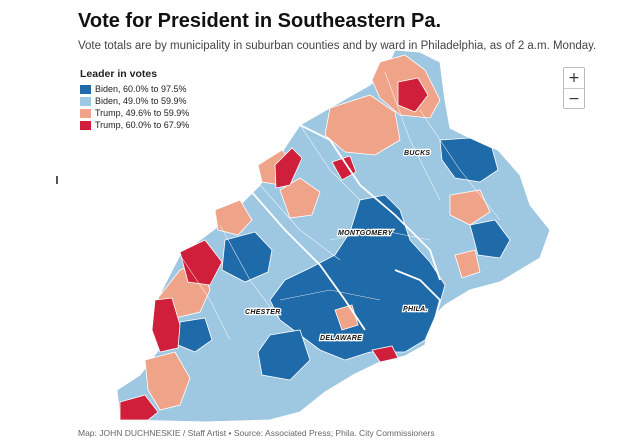 The height and width of the screenshot is (447, 640). Describe the element at coordinates (415, 309) in the screenshot. I see `county-label-phila: PHILA.` at that location.